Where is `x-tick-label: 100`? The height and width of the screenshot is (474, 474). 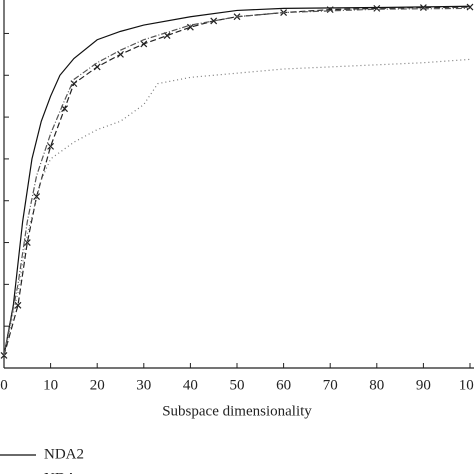
x-tick-label: 100 is located at coordinates (466, 385).